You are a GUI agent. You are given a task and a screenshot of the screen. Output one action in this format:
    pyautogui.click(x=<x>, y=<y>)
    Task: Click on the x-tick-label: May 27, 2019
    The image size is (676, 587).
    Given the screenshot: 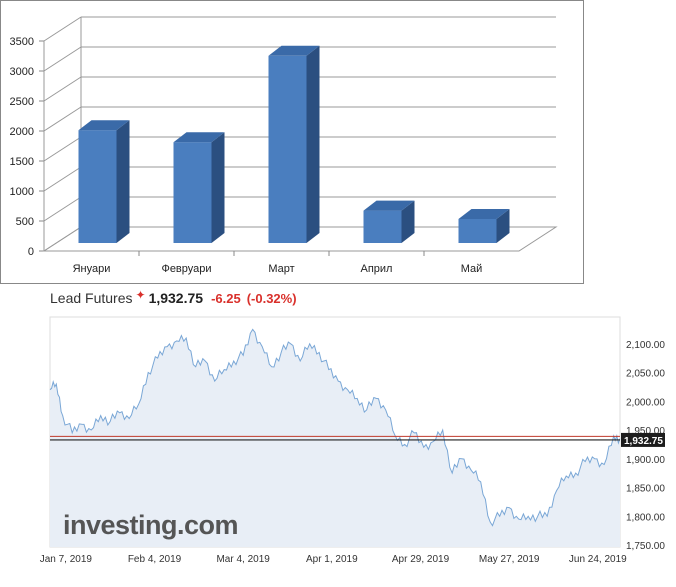 What is the action you would take?
    pyautogui.click(x=509, y=559)
    